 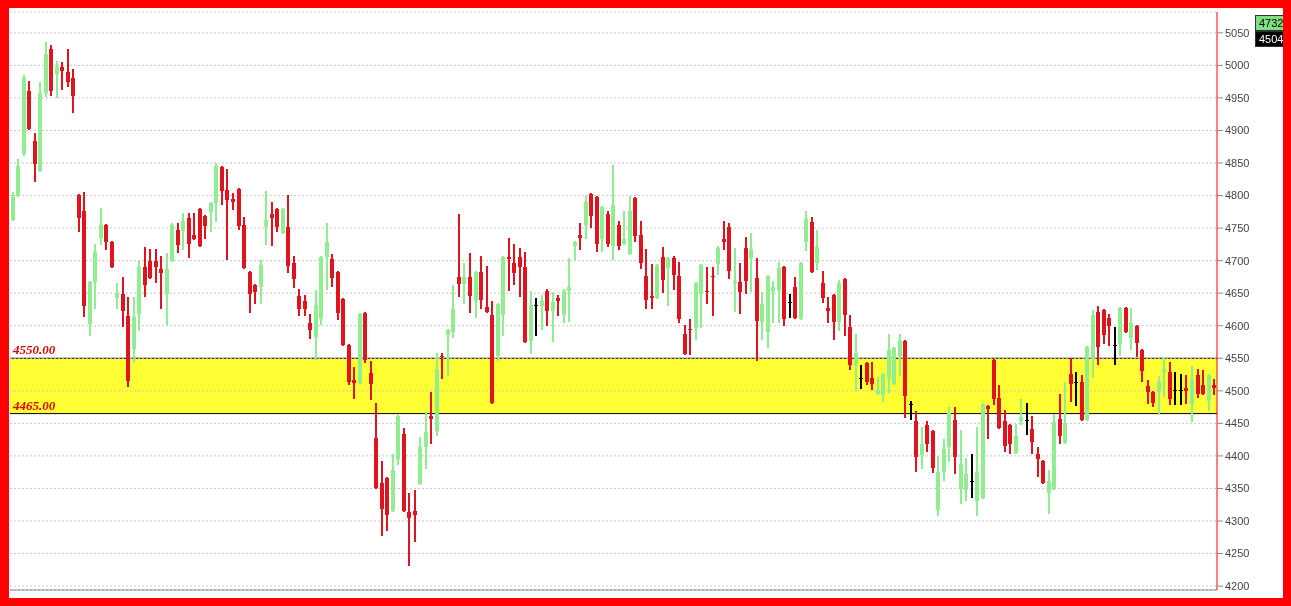 What do you see at coordinates (1237, 455) in the screenshot?
I see `y-tick-label: 4400` at bounding box center [1237, 455].